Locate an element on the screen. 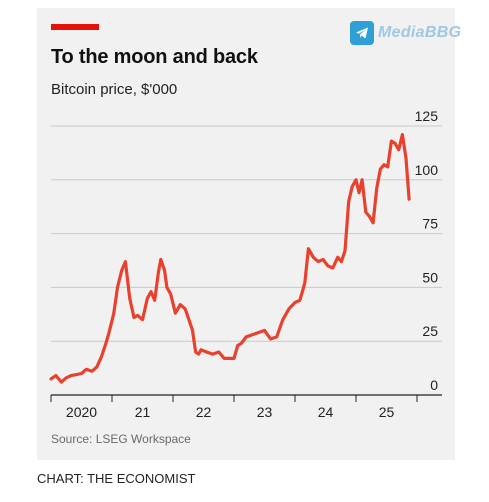  y-tick-label: 75 is located at coordinates (430, 224).